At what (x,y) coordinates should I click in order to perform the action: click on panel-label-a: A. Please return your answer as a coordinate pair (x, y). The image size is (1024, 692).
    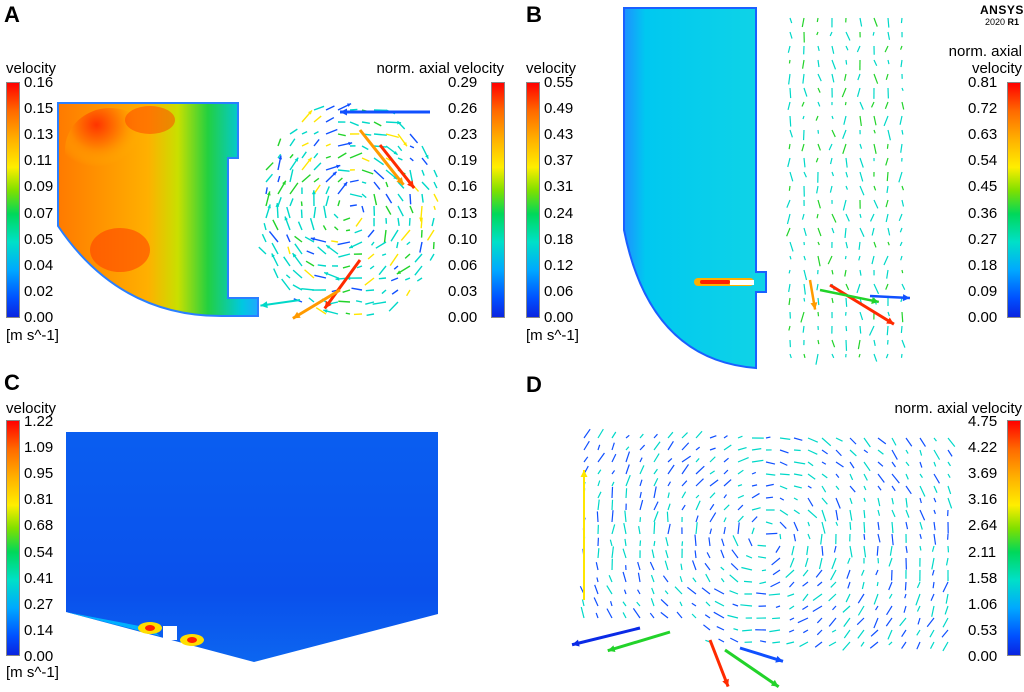
    Looking at the image, I should click on (12, 14).